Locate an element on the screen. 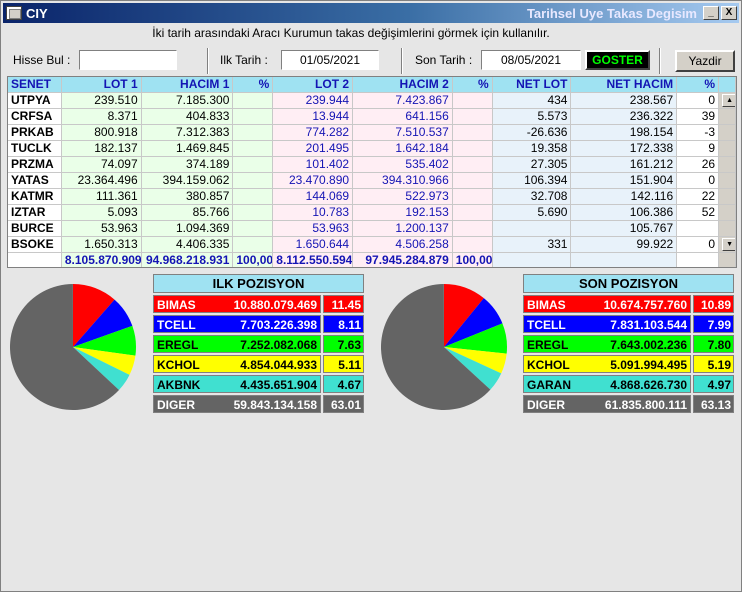  scrollbar-track: ▲ is located at coordinates (727, 100).